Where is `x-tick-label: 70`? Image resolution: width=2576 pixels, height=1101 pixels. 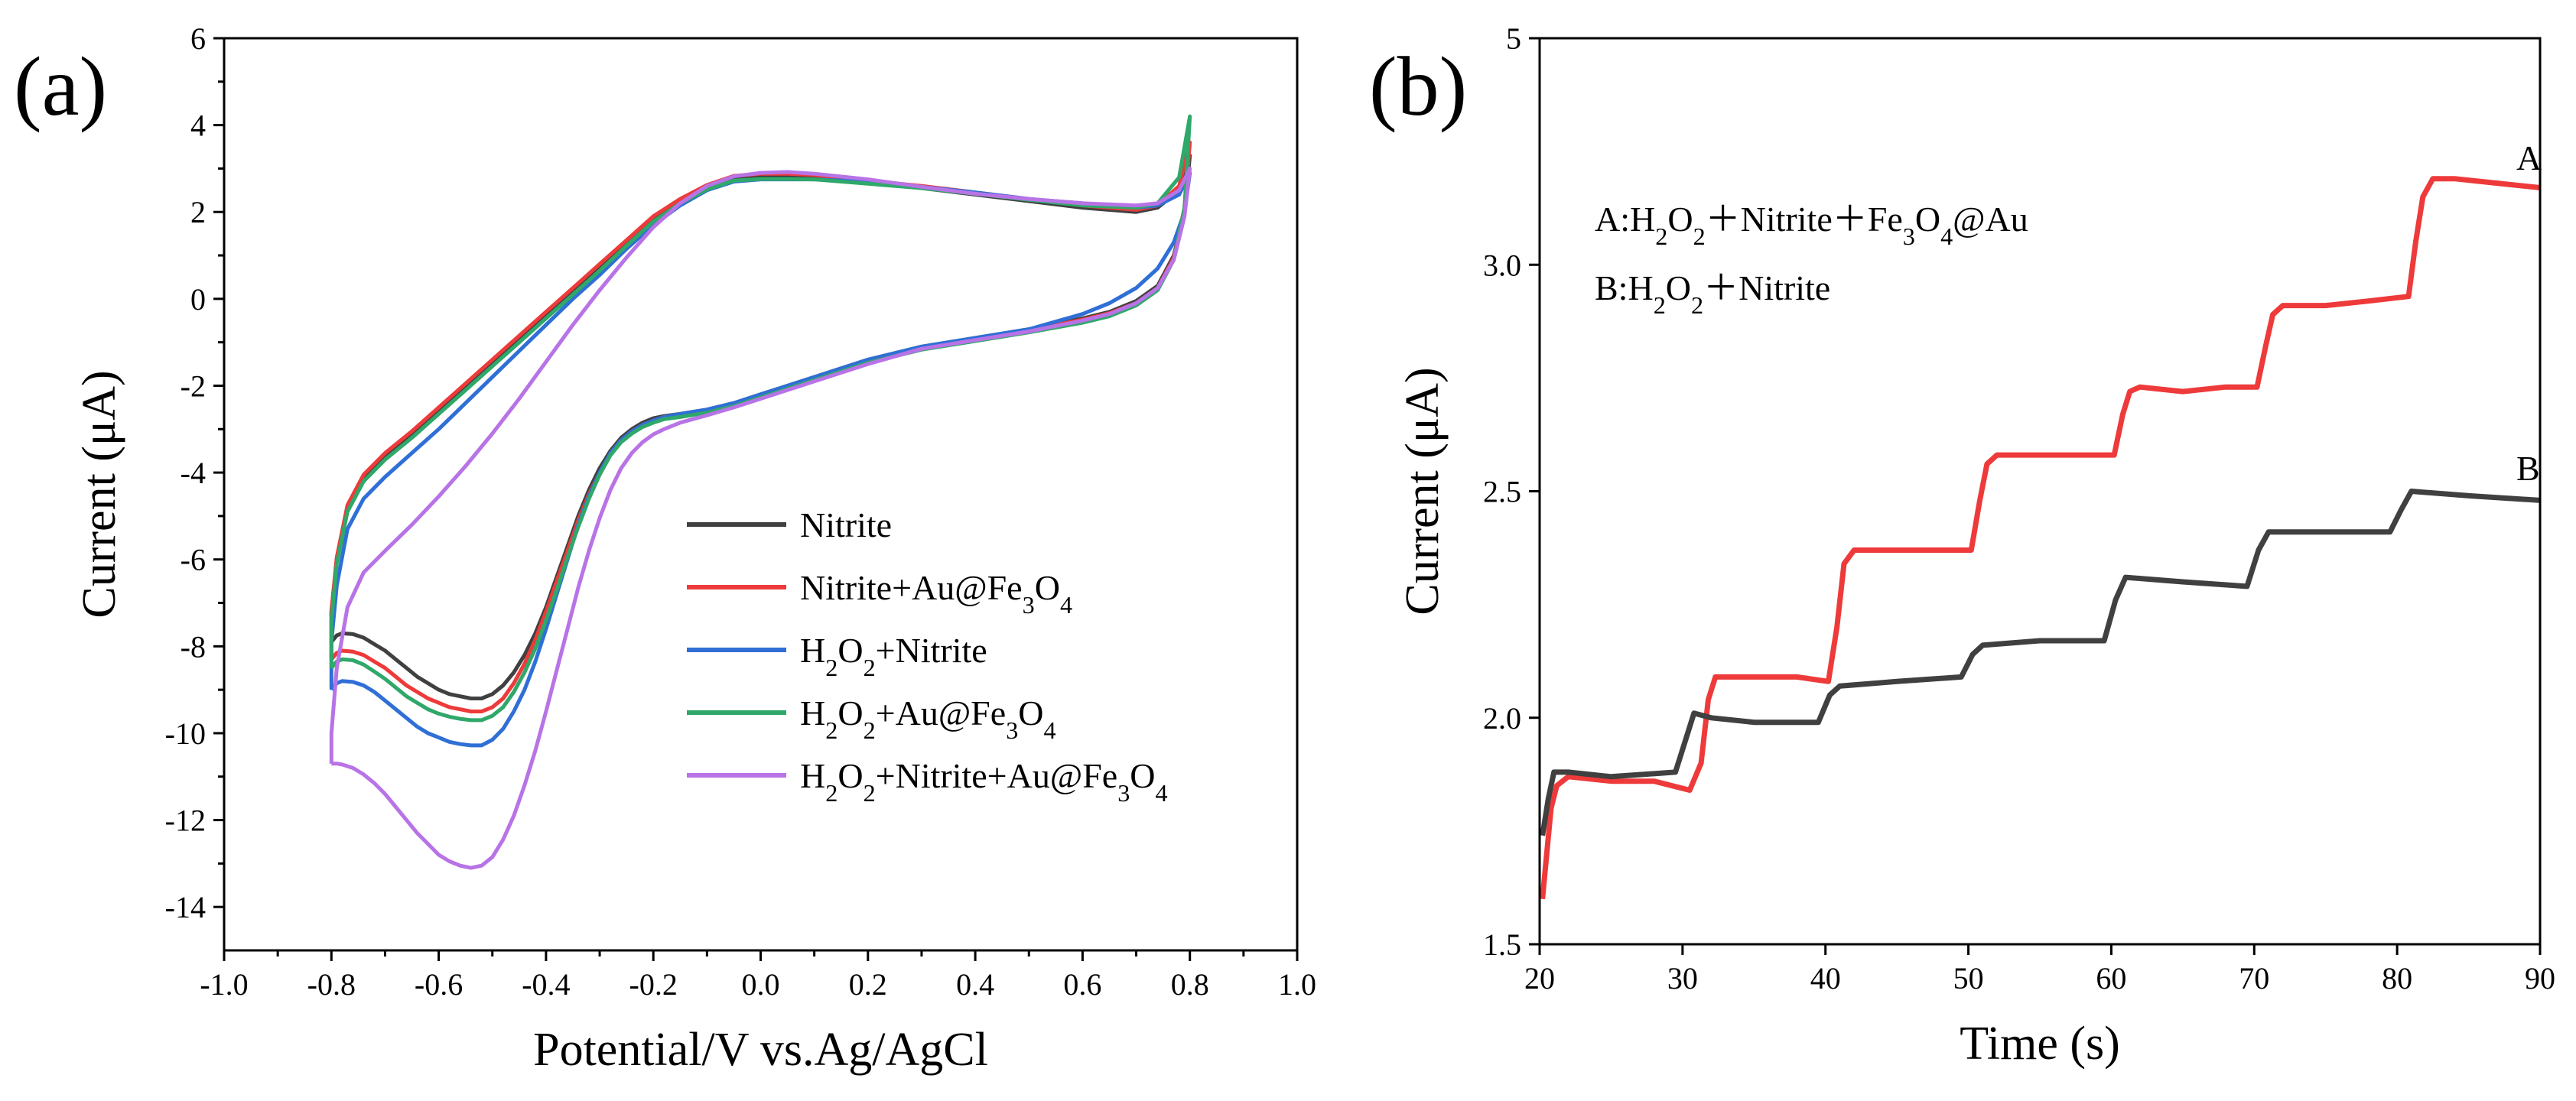 x-tick-label: 70 is located at coordinates (2254, 978).